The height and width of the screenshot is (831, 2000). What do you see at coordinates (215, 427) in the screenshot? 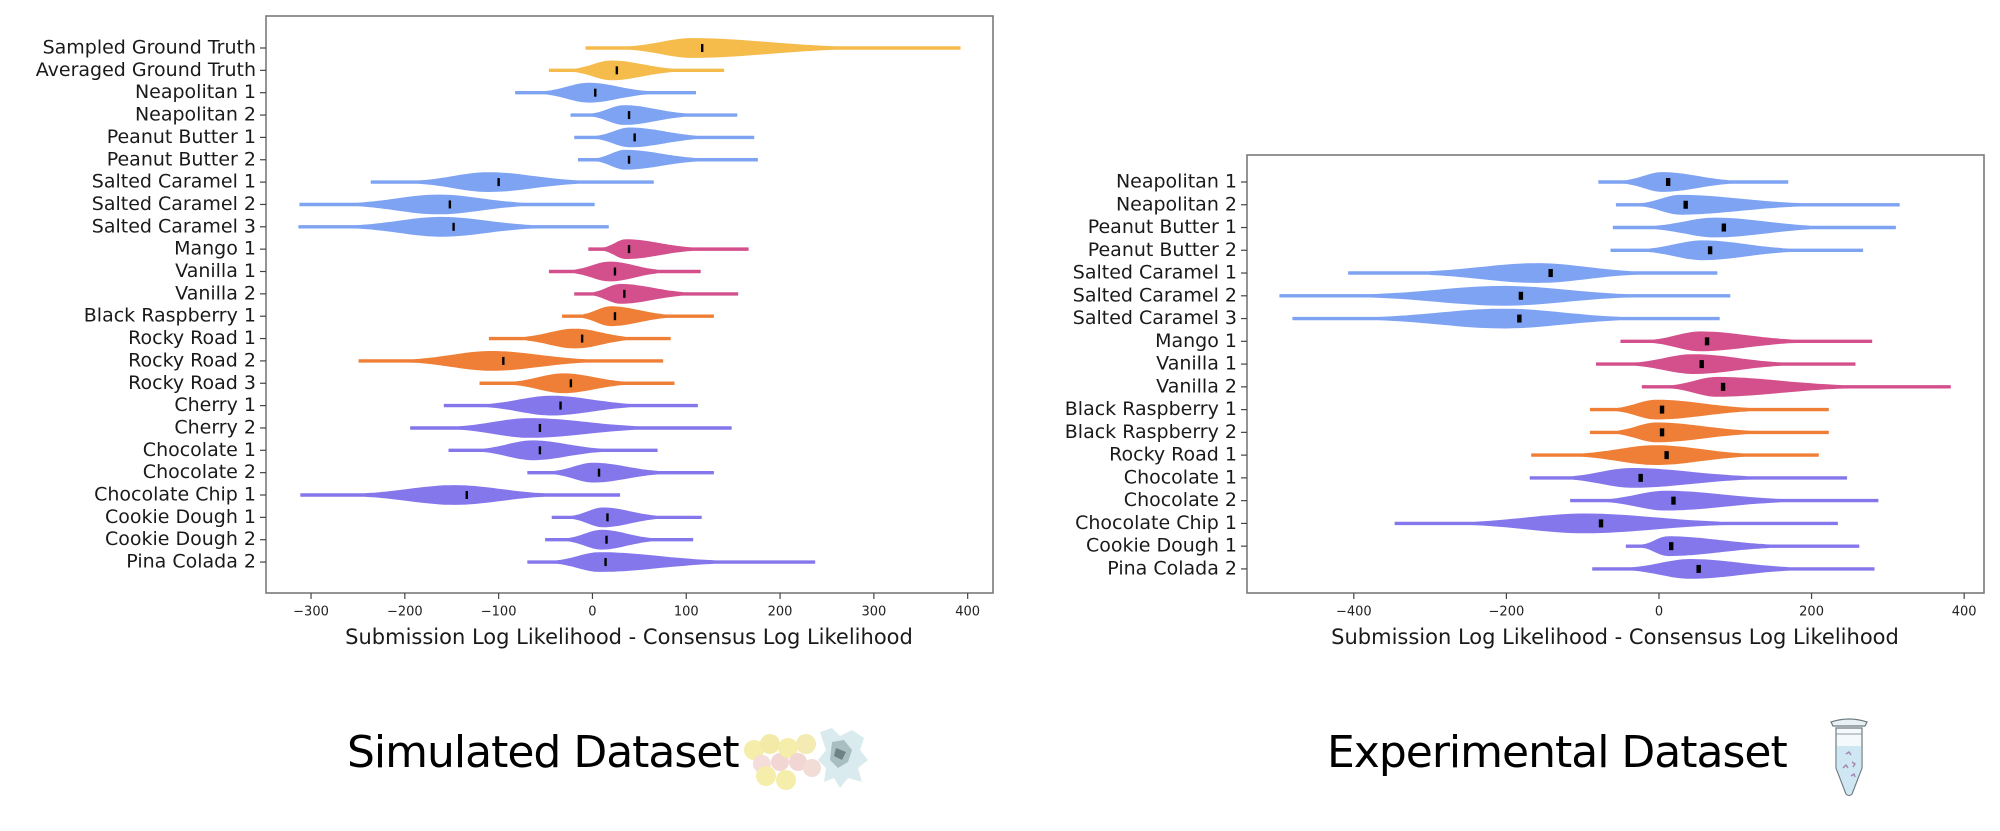
I see `y-tick-label: Cherry 2` at bounding box center [215, 427].